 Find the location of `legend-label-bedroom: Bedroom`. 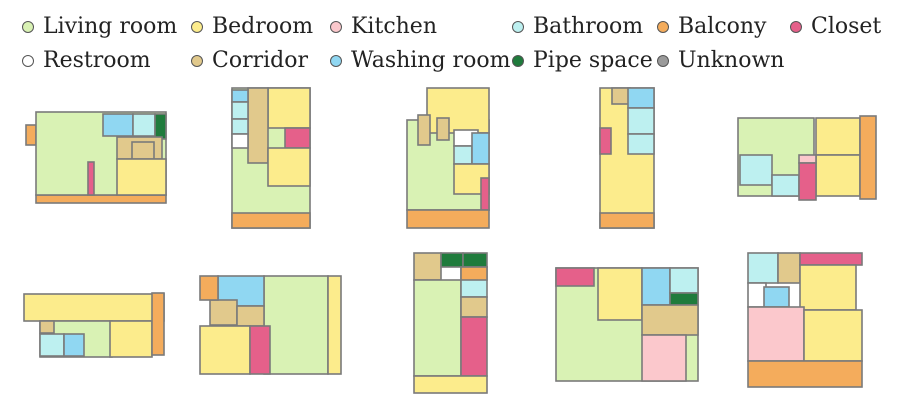

legend-label-bedroom: Bedroom is located at coordinates (263, 26).